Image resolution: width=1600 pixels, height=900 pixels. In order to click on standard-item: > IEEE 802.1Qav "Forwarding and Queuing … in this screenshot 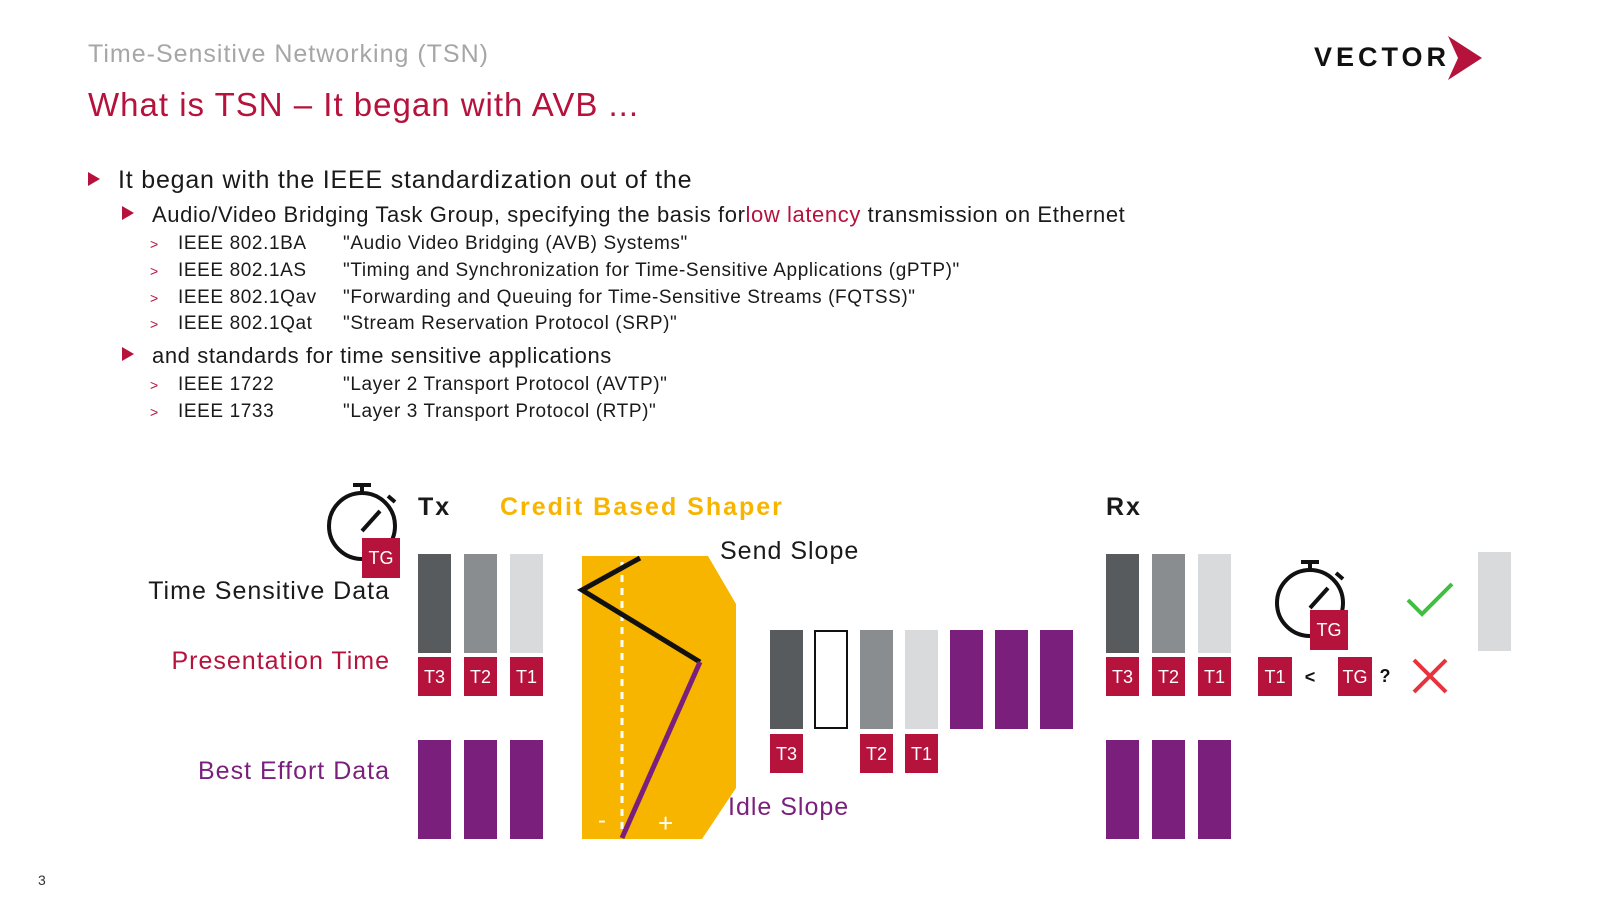, I will do `click(533, 298)`.